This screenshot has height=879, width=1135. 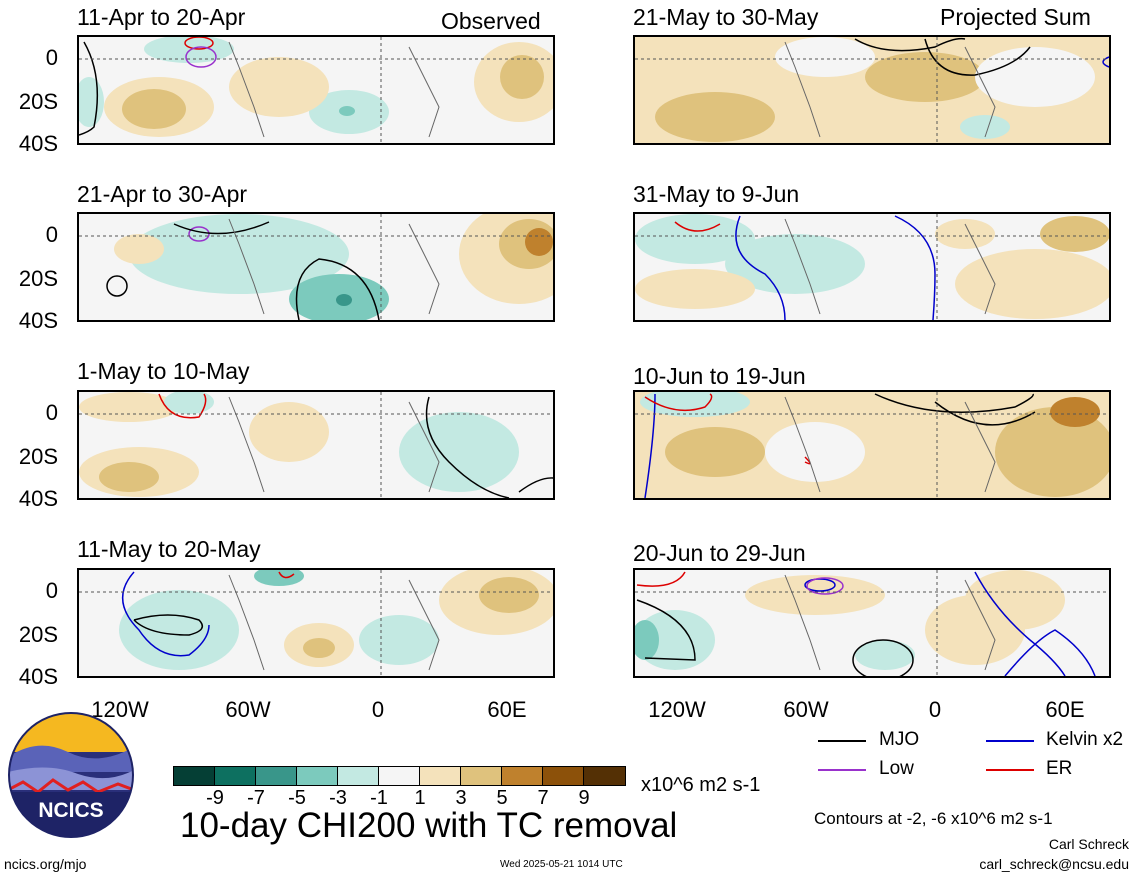 I want to click on panel-title-7: 10-Jun to 19-Jun, so click(x=719, y=376).